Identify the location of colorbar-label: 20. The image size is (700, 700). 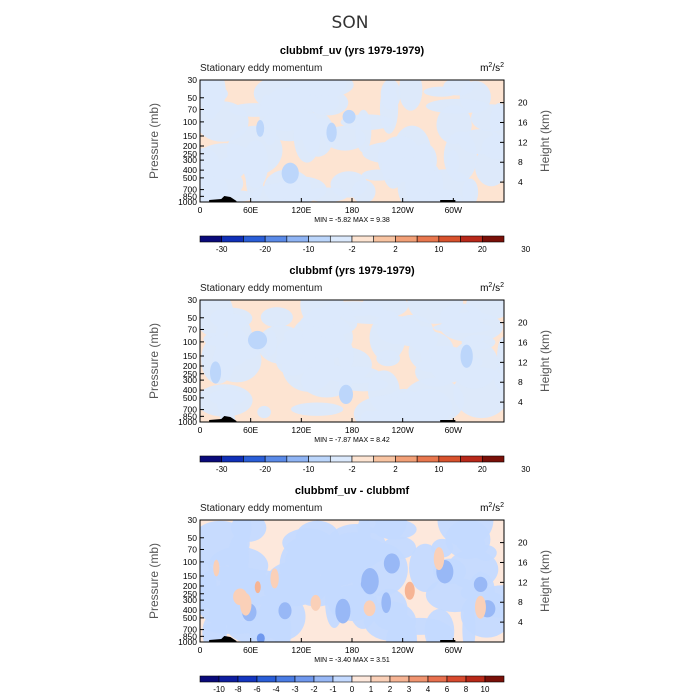
(482, 469).